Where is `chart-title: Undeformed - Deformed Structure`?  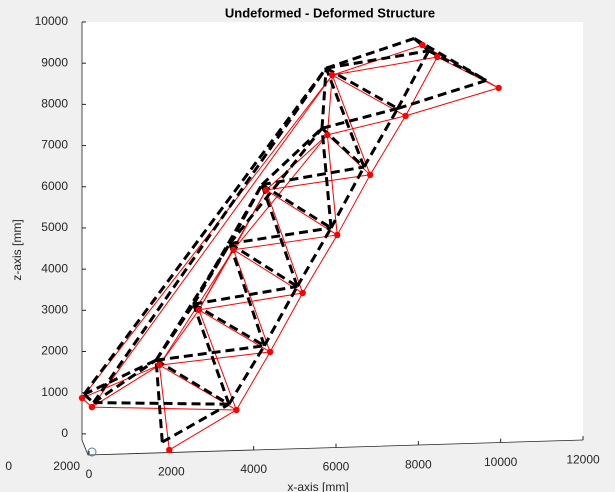 chart-title: Undeformed - Deformed Structure is located at coordinates (330, 12).